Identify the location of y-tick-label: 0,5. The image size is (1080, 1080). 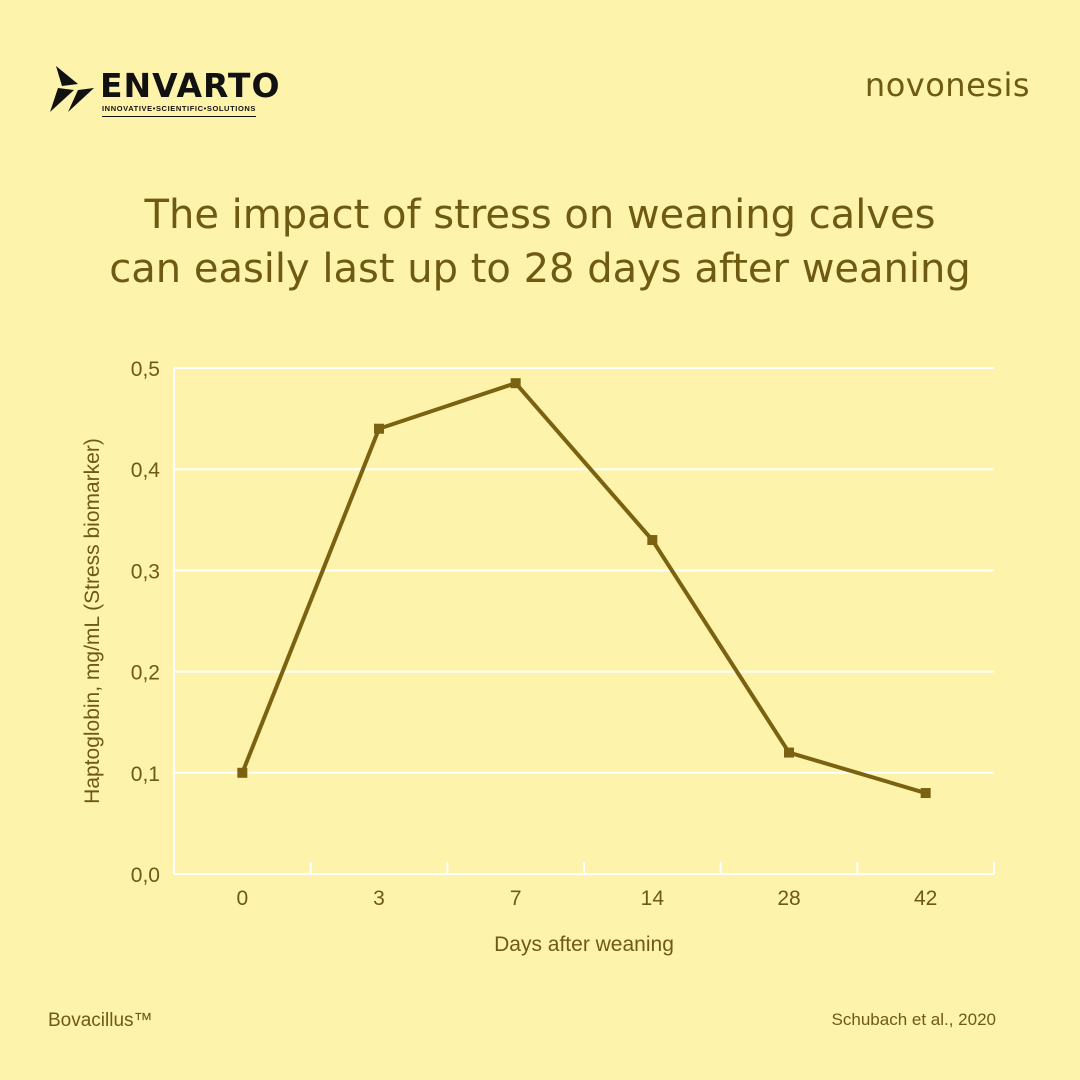
(145, 369).